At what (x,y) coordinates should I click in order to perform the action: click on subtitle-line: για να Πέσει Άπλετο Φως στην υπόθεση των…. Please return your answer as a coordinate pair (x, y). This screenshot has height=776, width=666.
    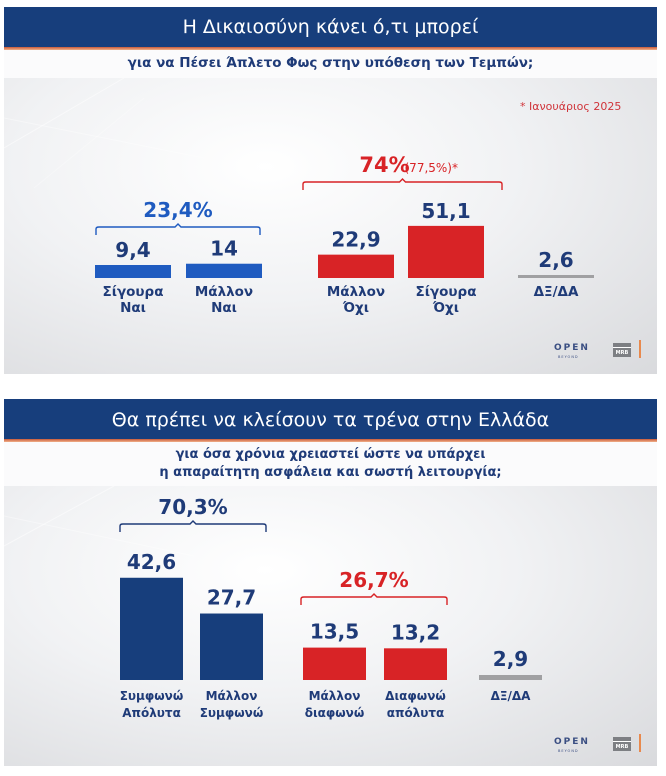
    Looking at the image, I should click on (330, 63).